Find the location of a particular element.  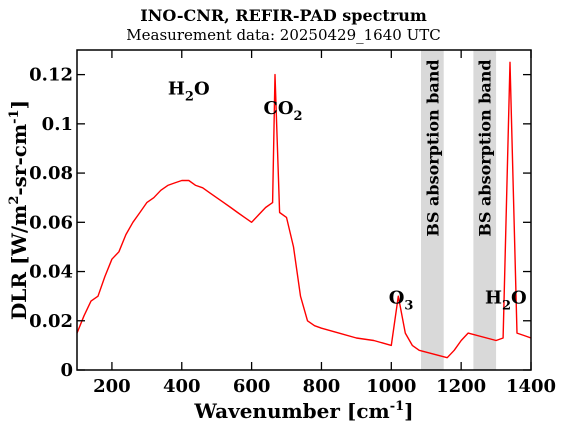

y-tick-label: 0.1 is located at coordinates (57, 124).